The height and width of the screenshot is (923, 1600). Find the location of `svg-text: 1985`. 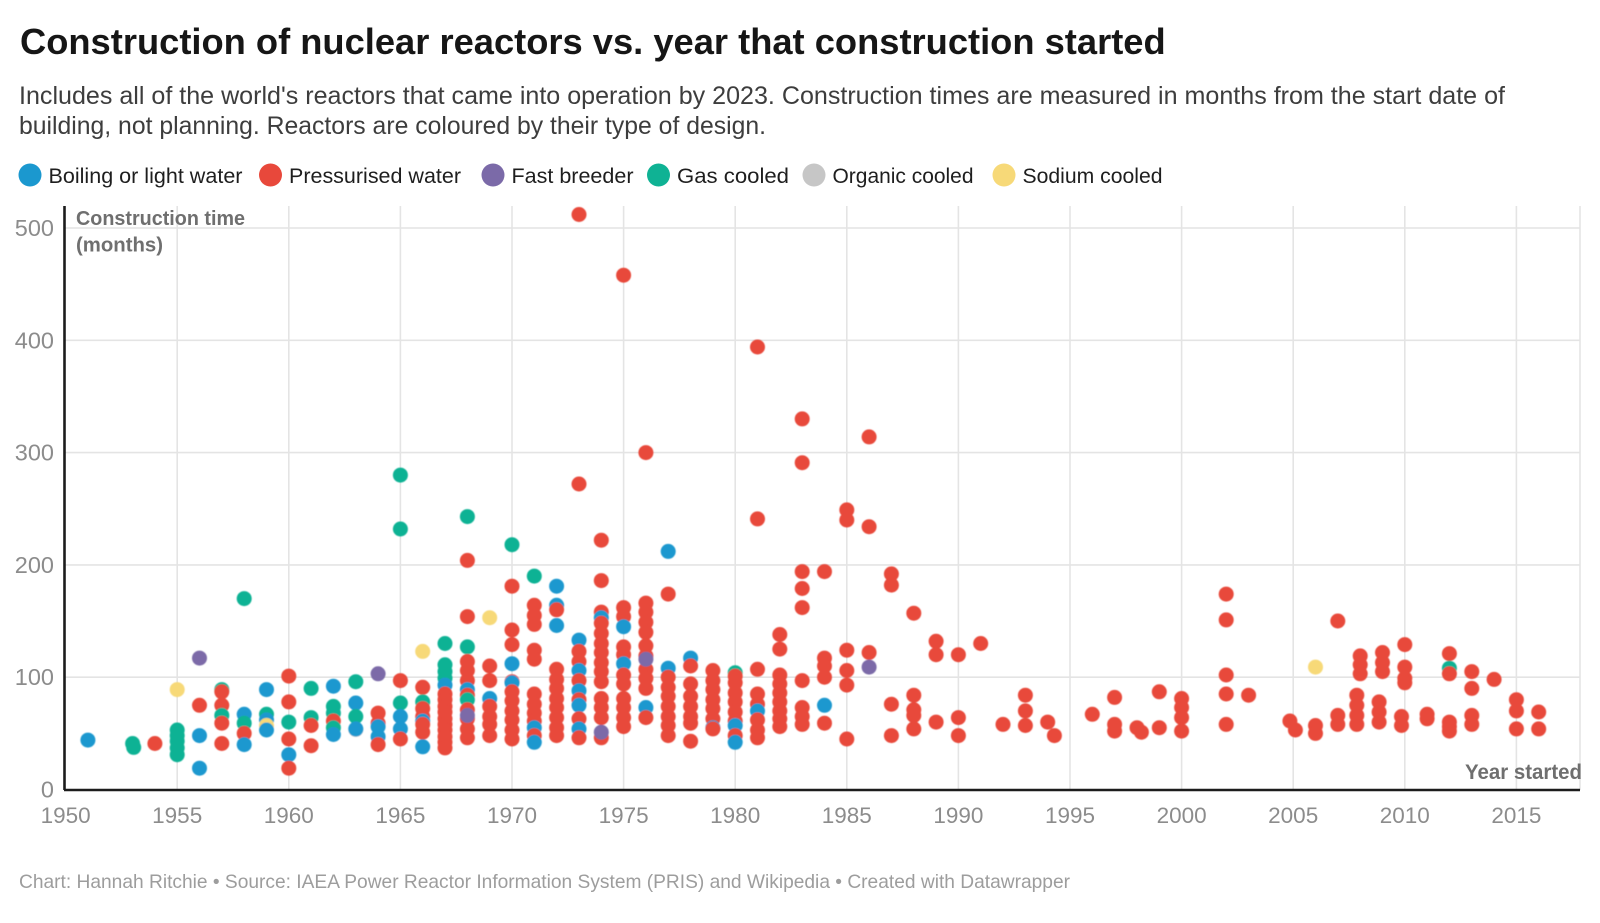

svg-text: 1985 is located at coordinates (847, 815).